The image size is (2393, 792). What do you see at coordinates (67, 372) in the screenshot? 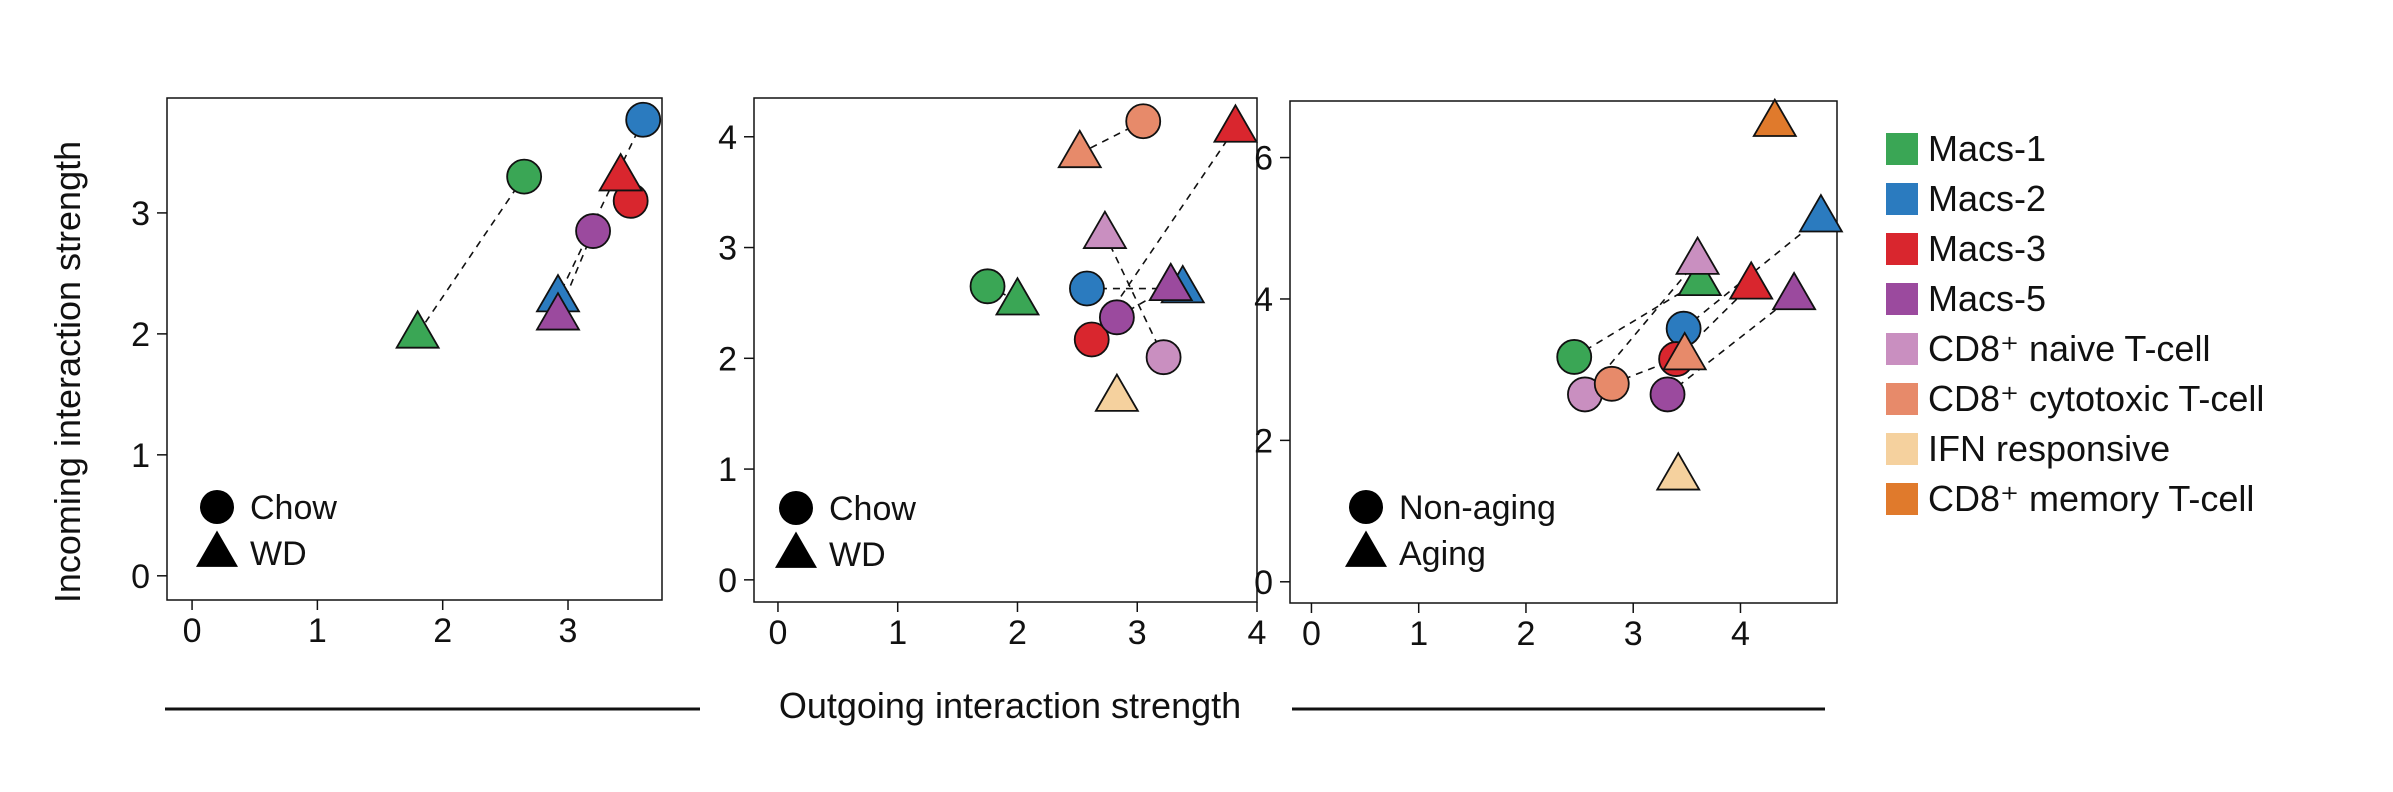
I see `y-axis-label: Incoming interaction strength` at bounding box center [67, 372].